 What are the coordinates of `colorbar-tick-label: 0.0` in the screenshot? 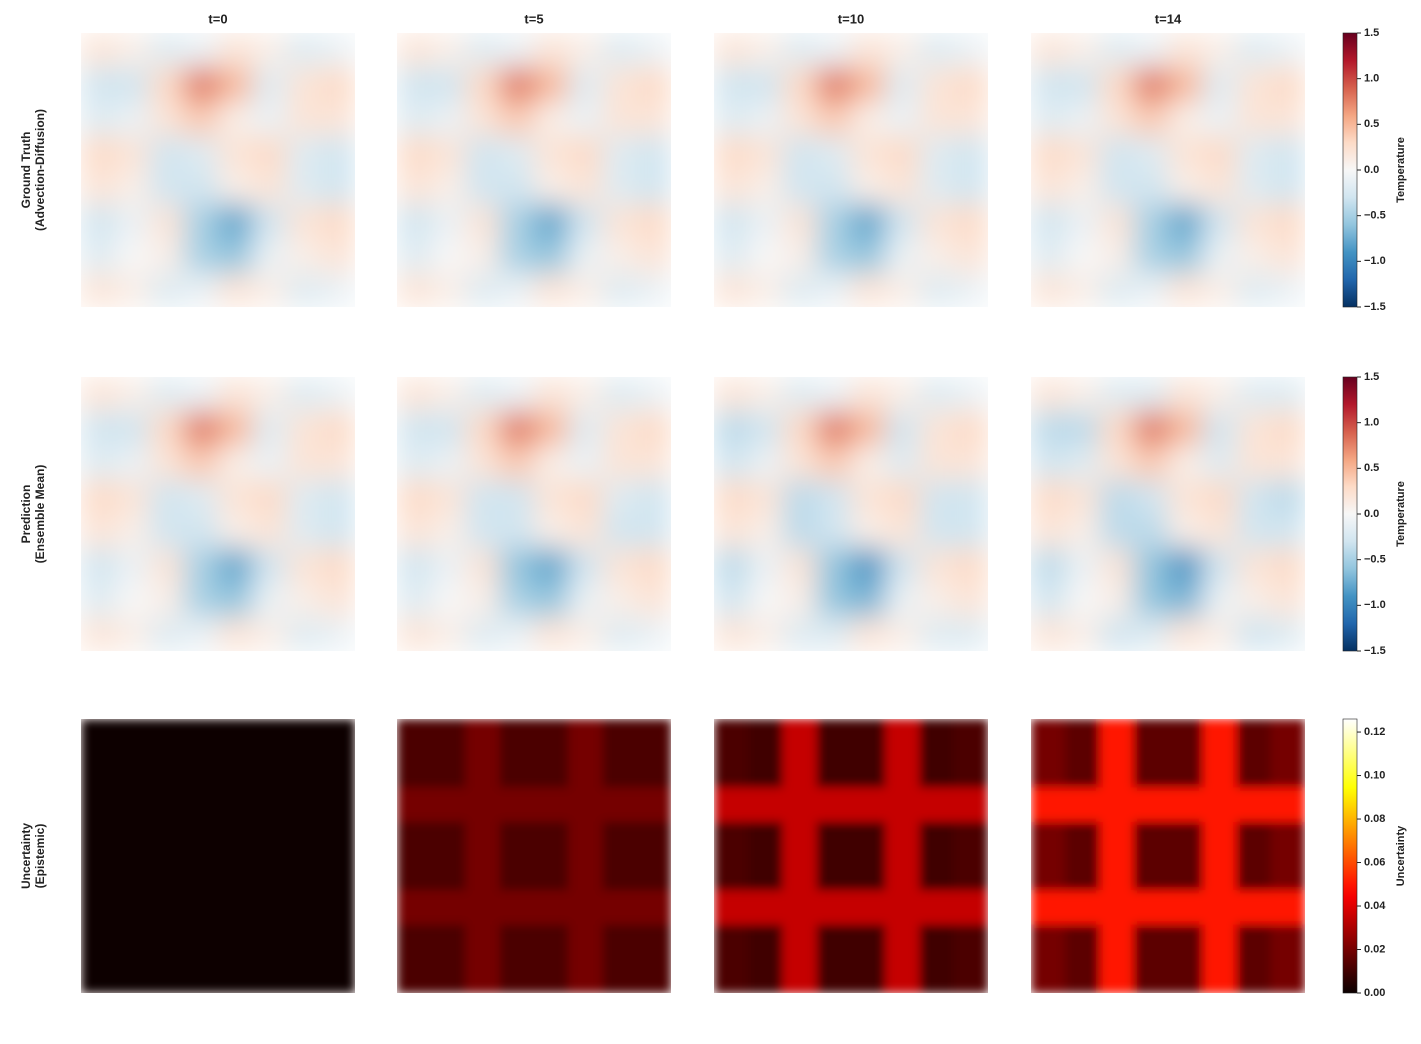 It's located at (1371, 170).